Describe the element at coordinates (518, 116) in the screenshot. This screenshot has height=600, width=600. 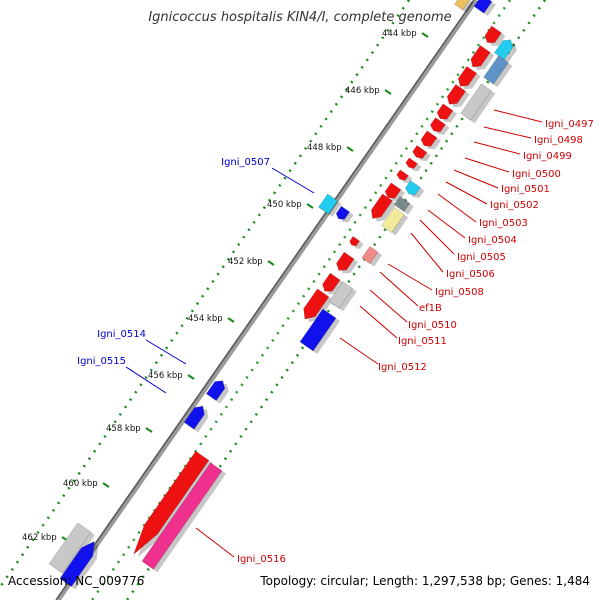
I see `label-igni_0497-leader` at that location.